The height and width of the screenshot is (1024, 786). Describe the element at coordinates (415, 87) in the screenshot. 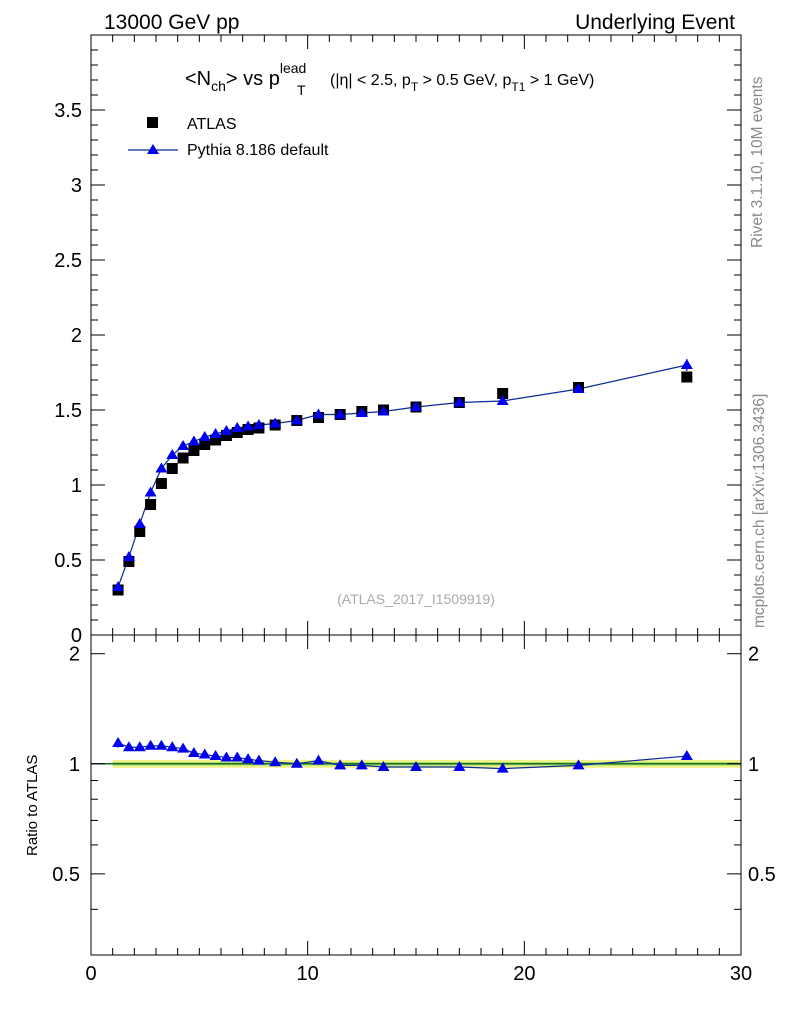

I see `title-cuts-sub1: T` at that location.